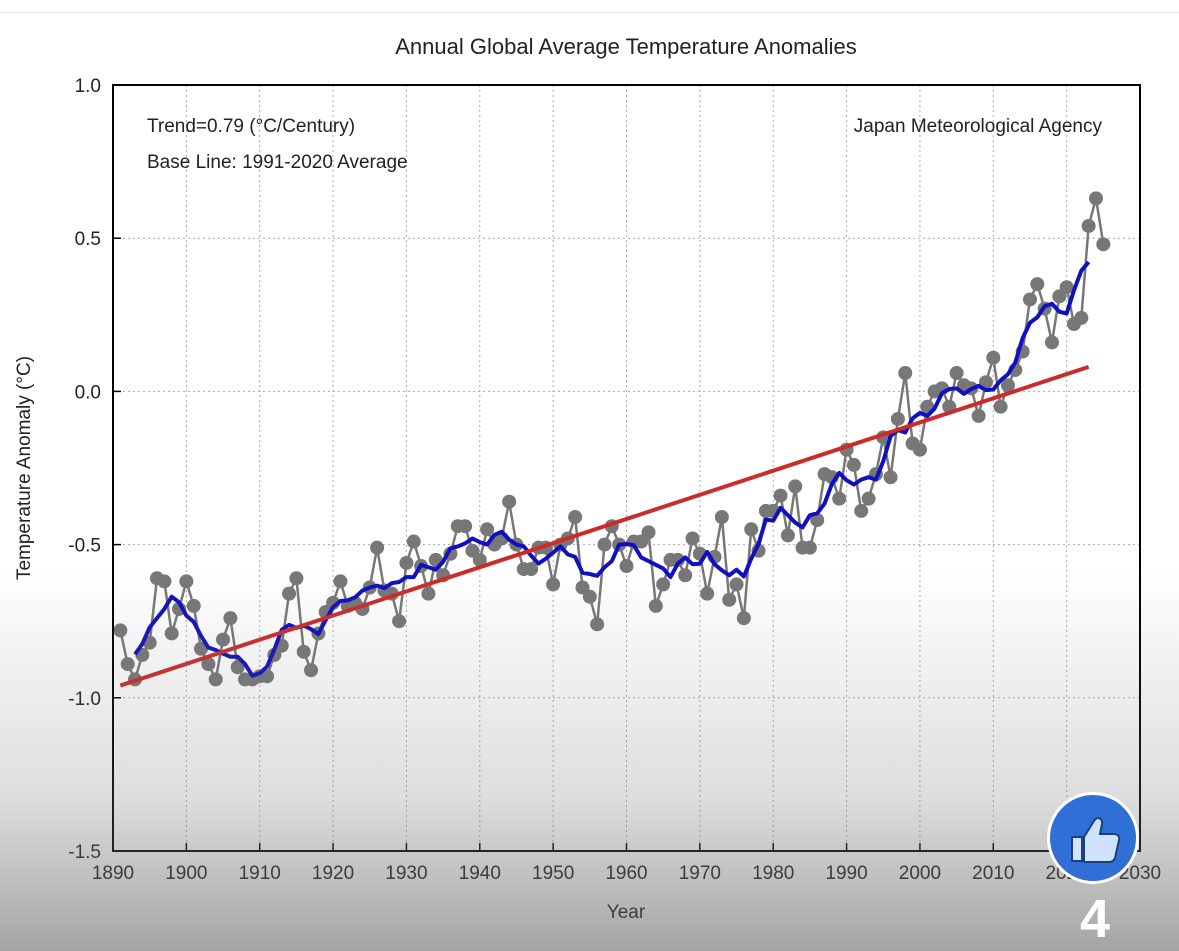  I want to click on x-tick-label: 1940, so click(480, 873).